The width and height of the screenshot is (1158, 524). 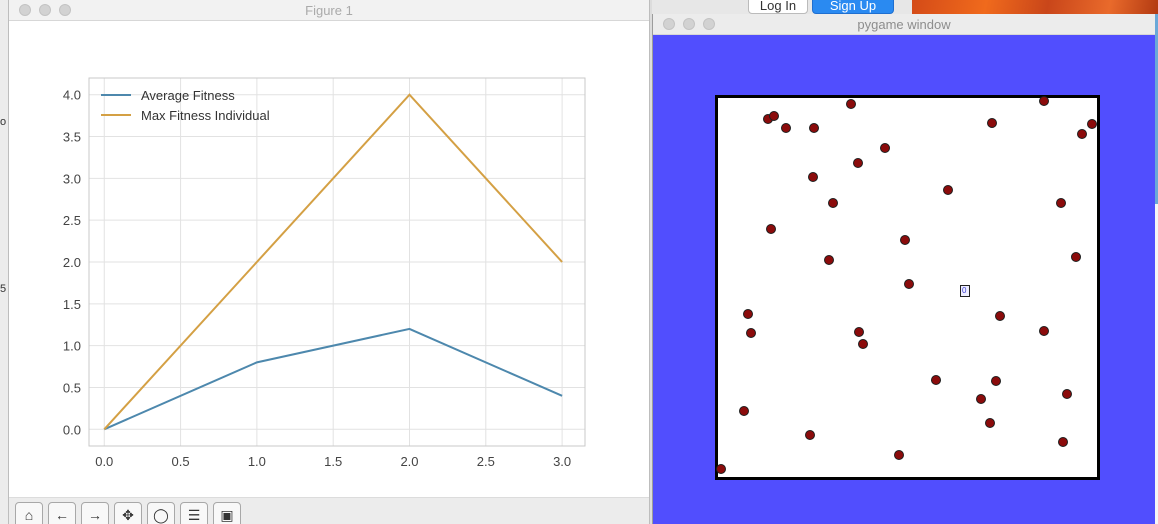 I want to click on home-button: ⌂, so click(x=29, y=513).